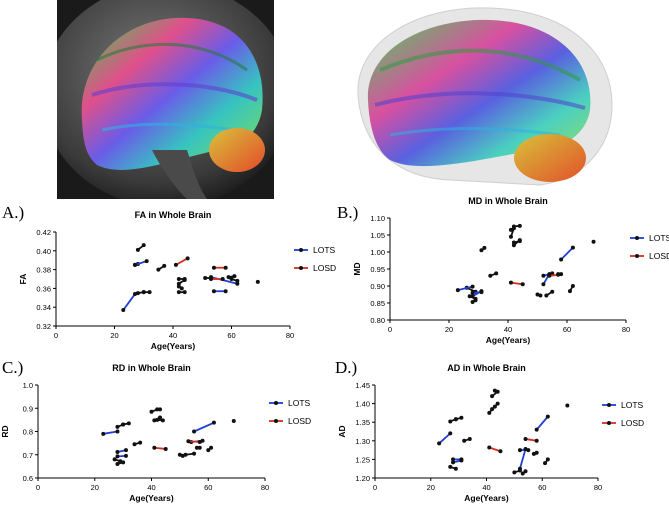  What do you see at coordinates (299, 403) in the screenshot?
I see `legend-label-rd: LOTS` at bounding box center [299, 403].